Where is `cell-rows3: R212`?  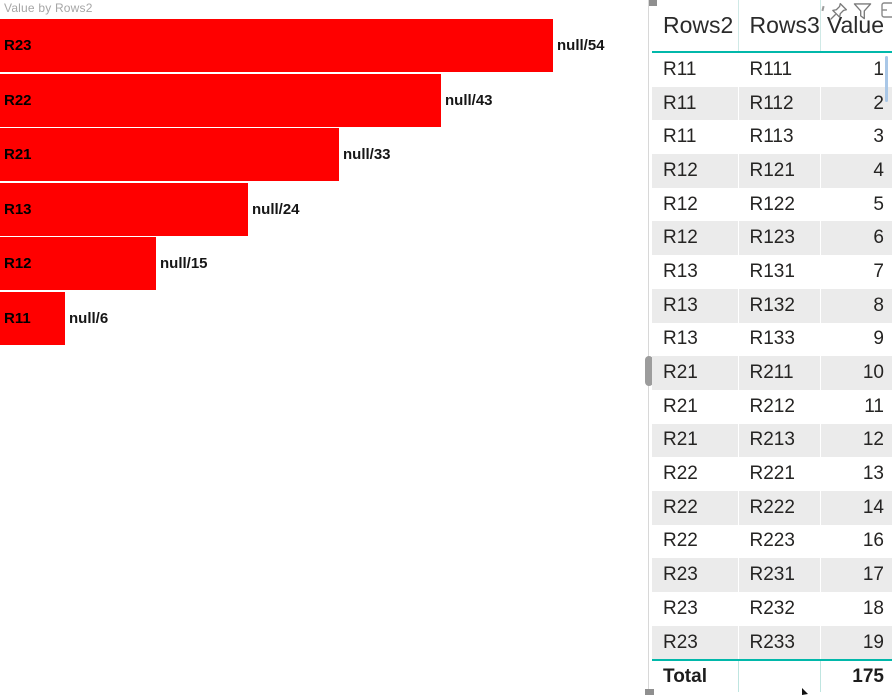
cell-rows3: R212 is located at coordinates (778, 406).